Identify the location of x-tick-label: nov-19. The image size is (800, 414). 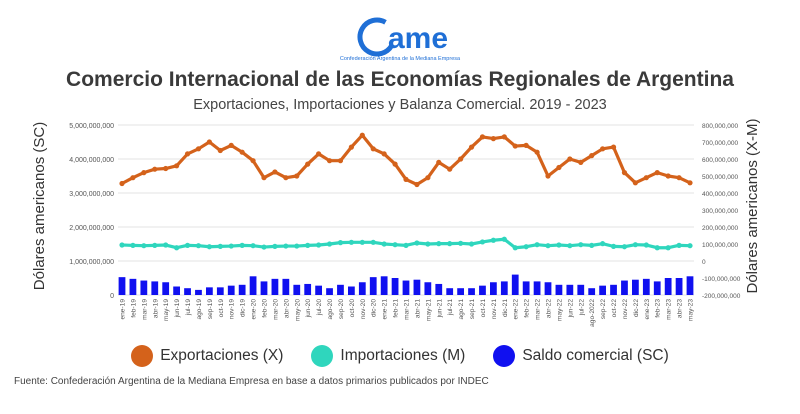
(232, 309).